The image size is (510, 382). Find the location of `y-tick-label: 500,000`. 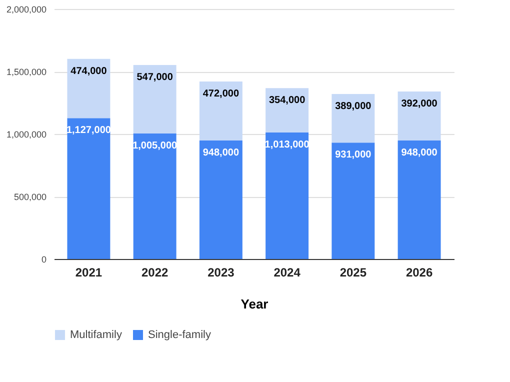

y-tick-label: 500,000 is located at coordinates (30, 197).